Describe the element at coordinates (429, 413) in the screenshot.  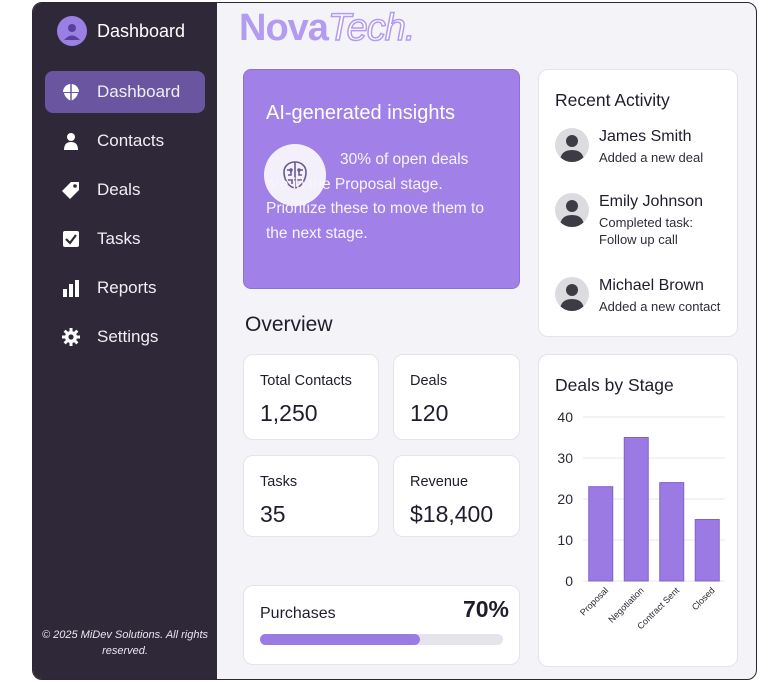
I see `stat-value: 120` at that location.